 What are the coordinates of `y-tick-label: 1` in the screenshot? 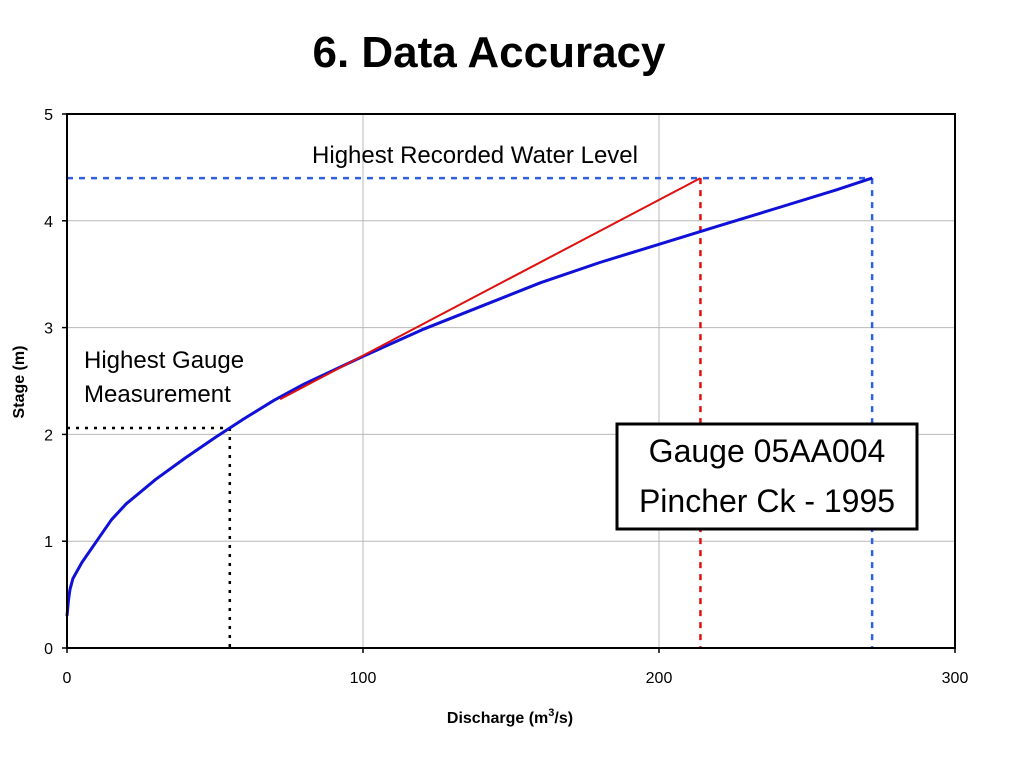 It's located at (48, 542).